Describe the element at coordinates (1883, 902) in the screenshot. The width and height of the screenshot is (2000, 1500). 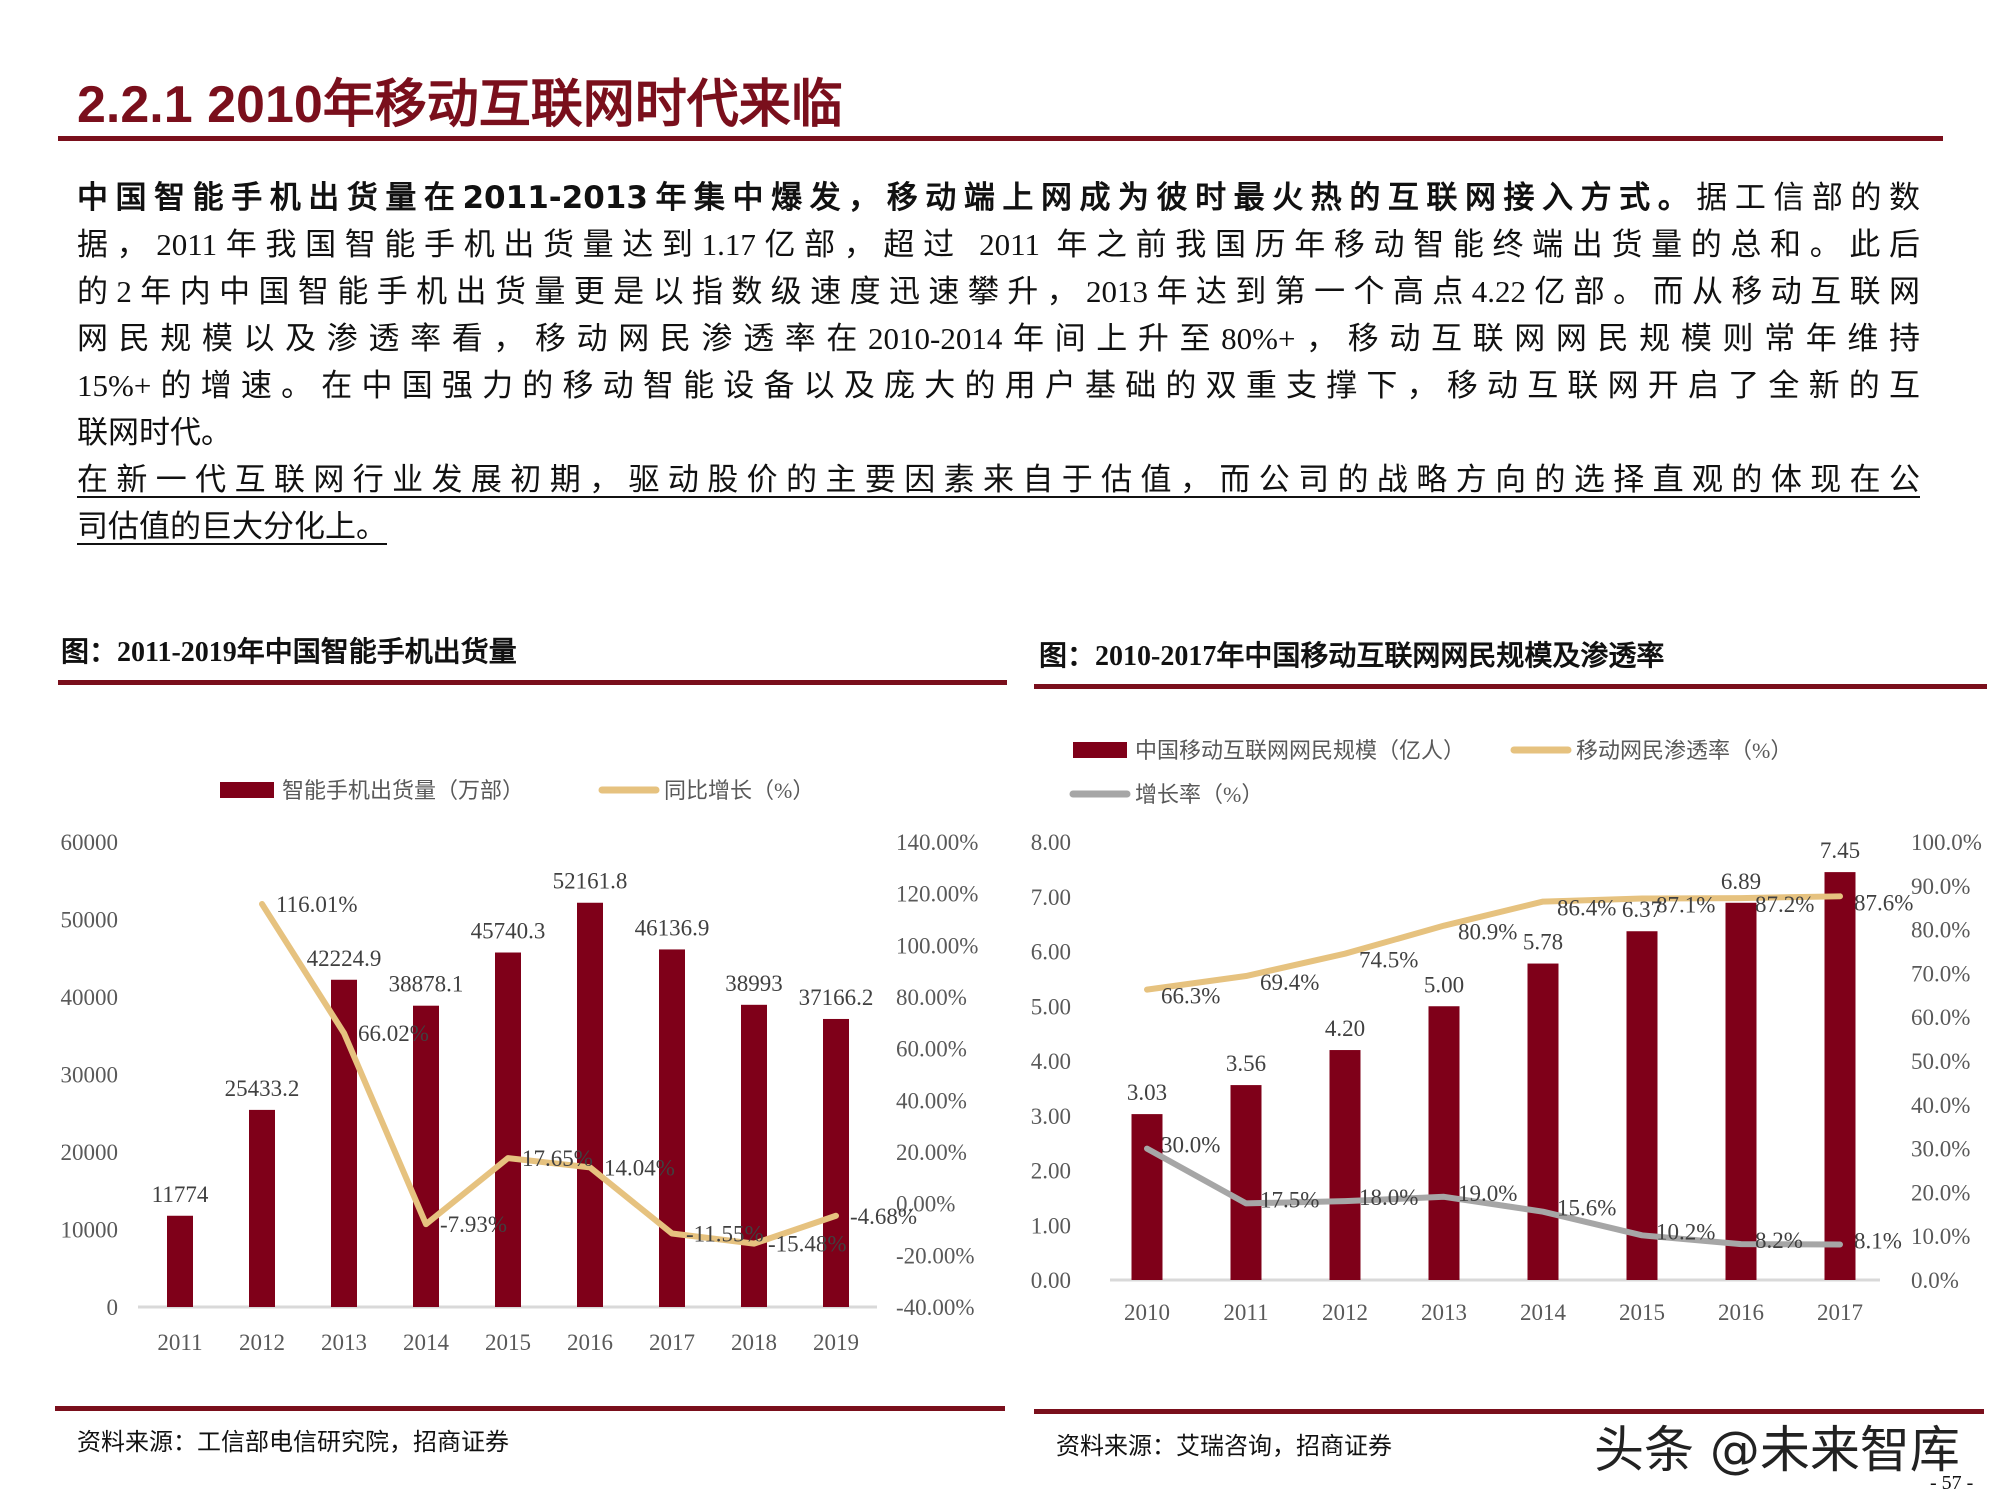
I see `line-data-label: 87.6%` at that location.